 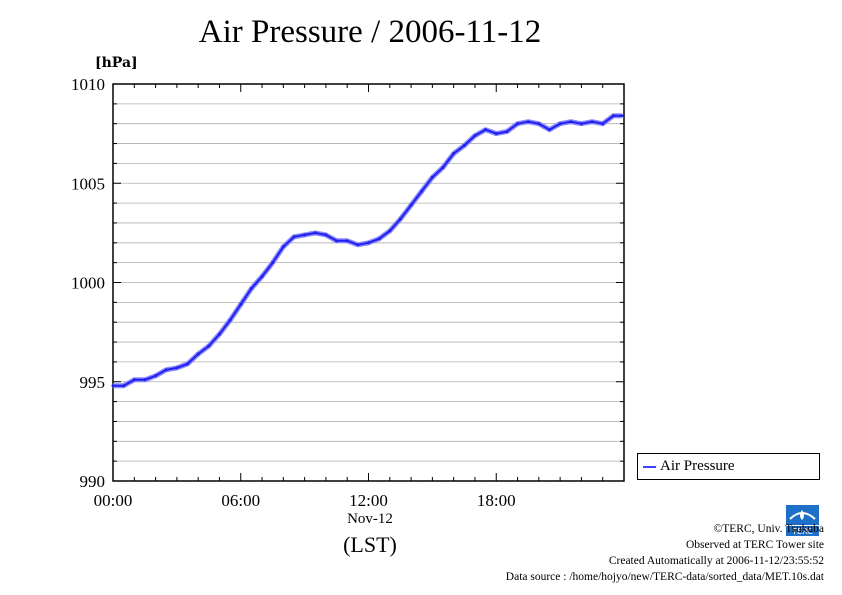 I want to click on y-axis-unit: [hPa], so click(x=116, y=63).